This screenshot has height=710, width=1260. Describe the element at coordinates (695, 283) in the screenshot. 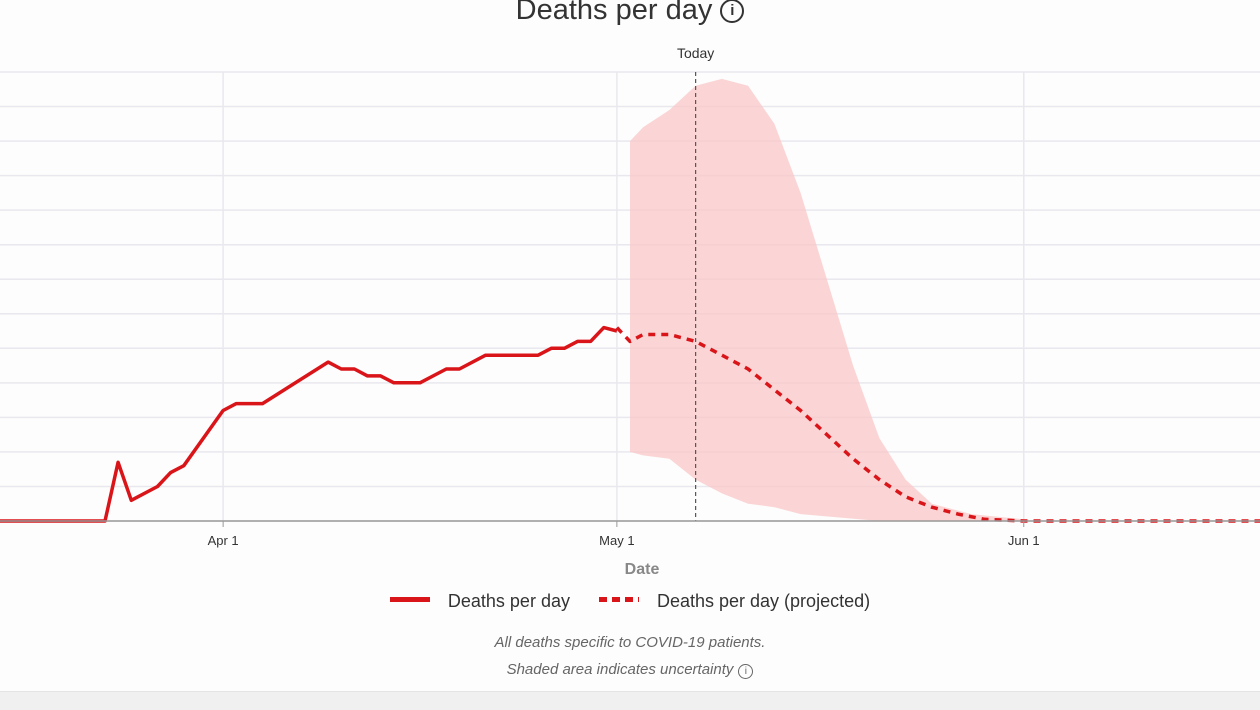

I see `today-marker: Today` at that location.